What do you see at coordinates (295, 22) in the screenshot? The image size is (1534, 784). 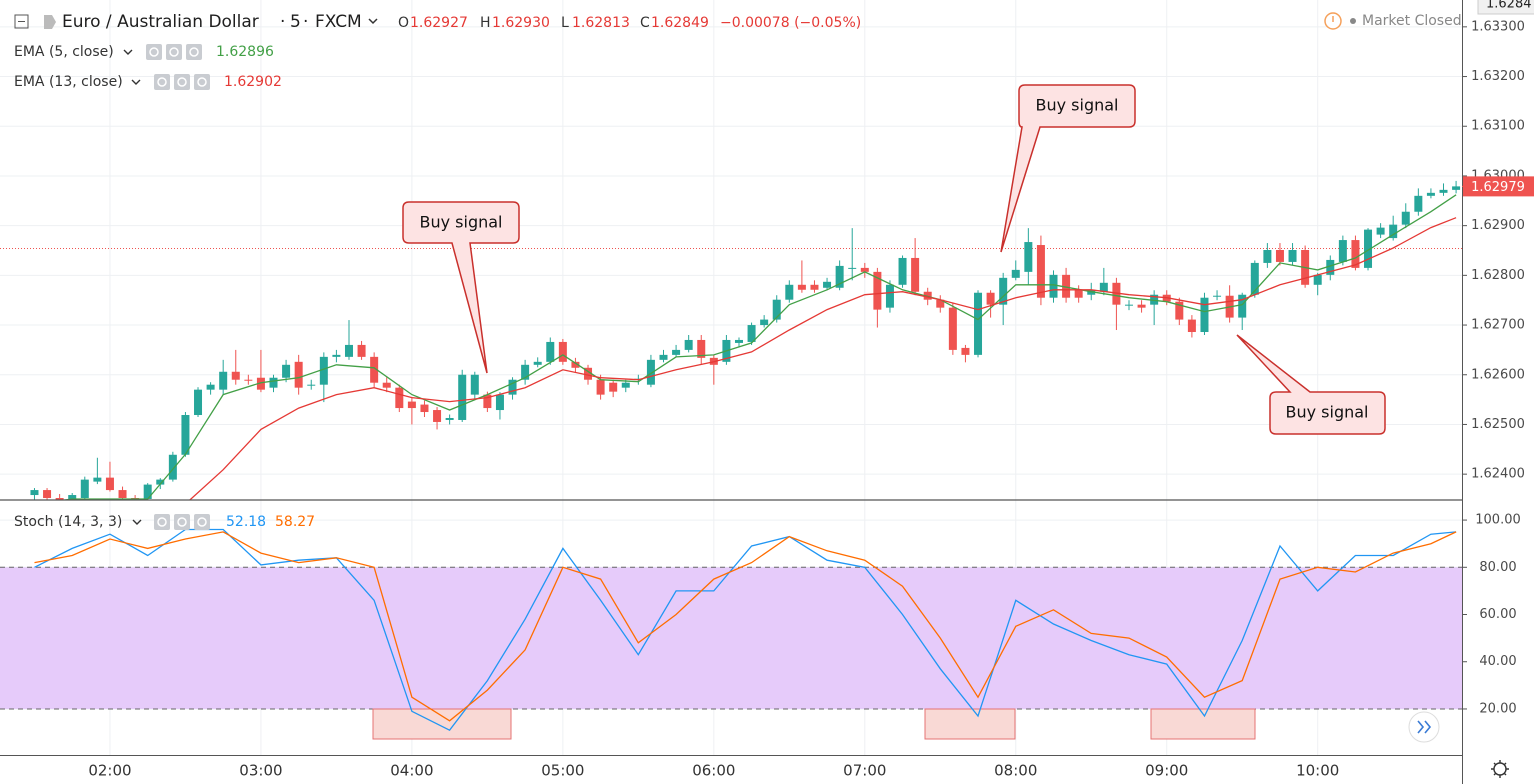 I see `interval: 5` at bounding box center [295, 22].